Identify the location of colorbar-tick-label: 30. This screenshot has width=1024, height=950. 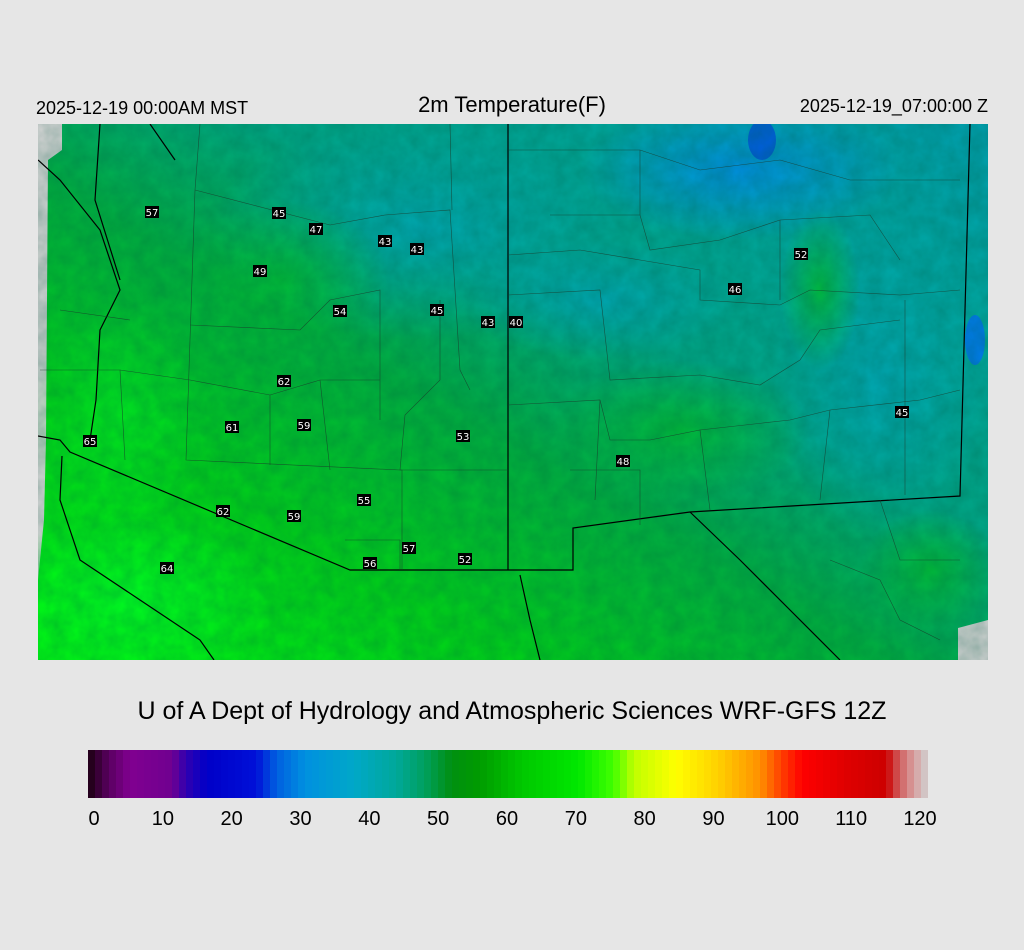
(300, 819).